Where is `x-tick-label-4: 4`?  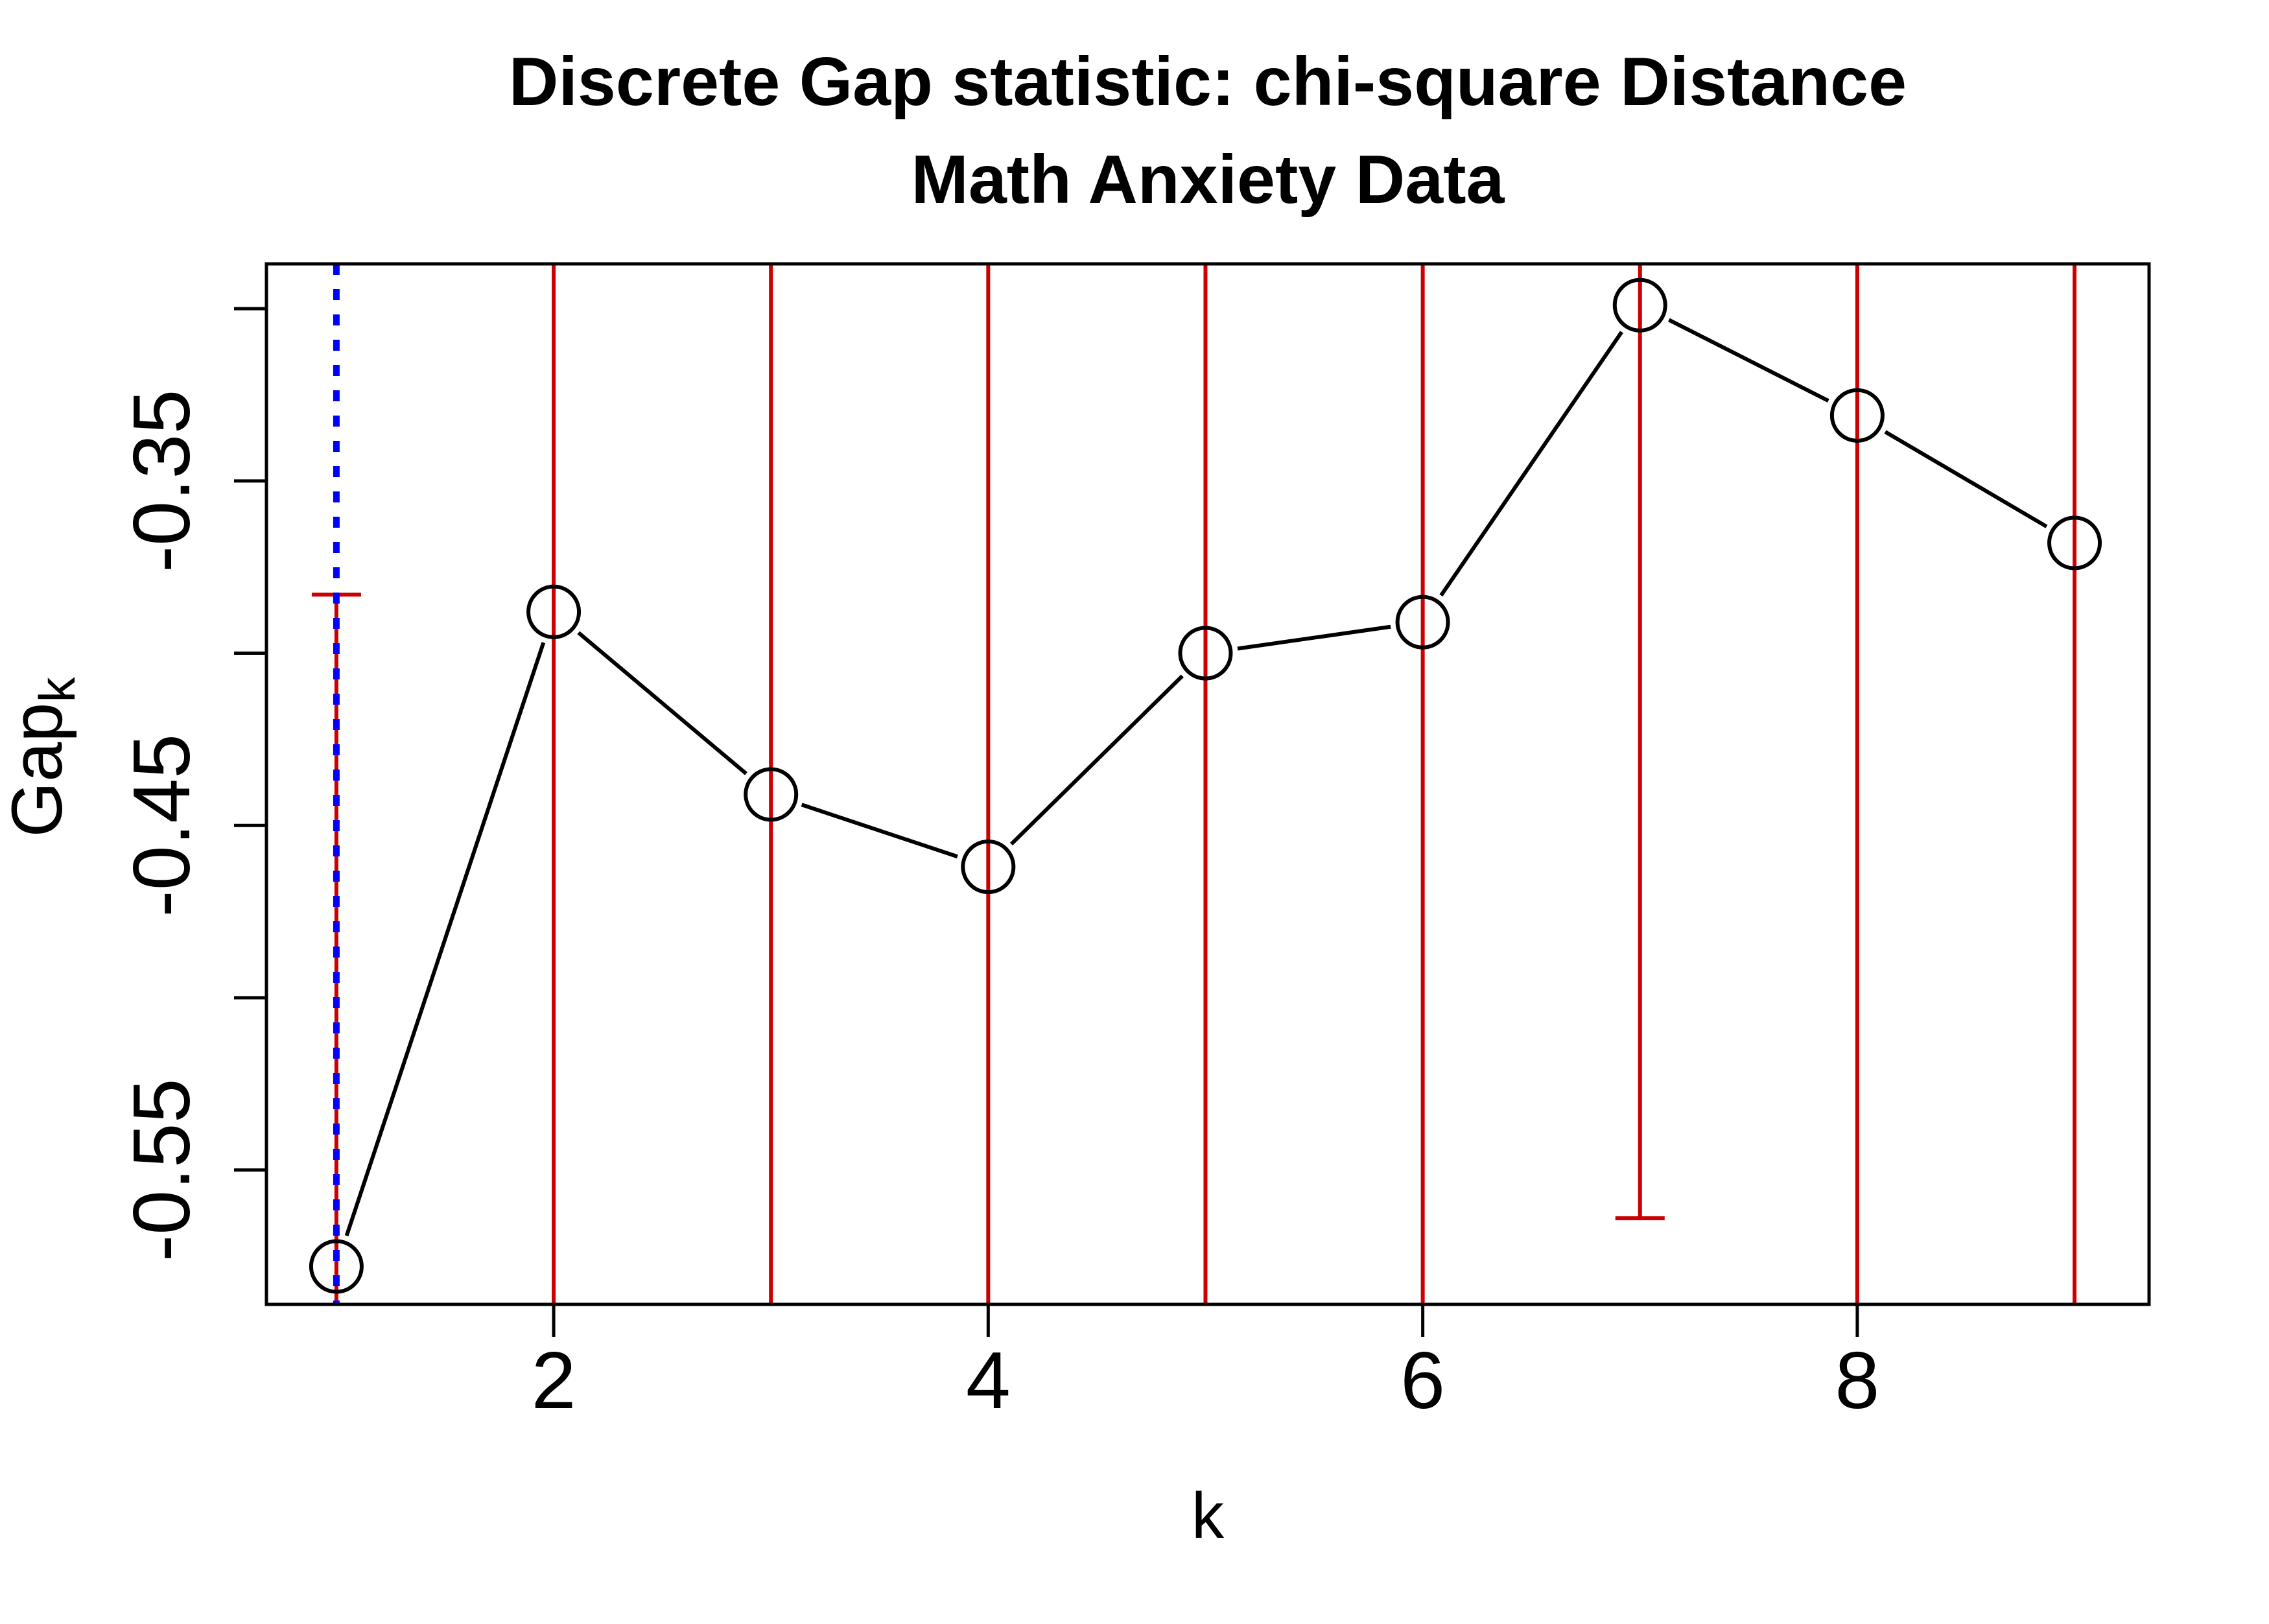
x-tick-label-4: 4 is located at coordinates (988, 1381).